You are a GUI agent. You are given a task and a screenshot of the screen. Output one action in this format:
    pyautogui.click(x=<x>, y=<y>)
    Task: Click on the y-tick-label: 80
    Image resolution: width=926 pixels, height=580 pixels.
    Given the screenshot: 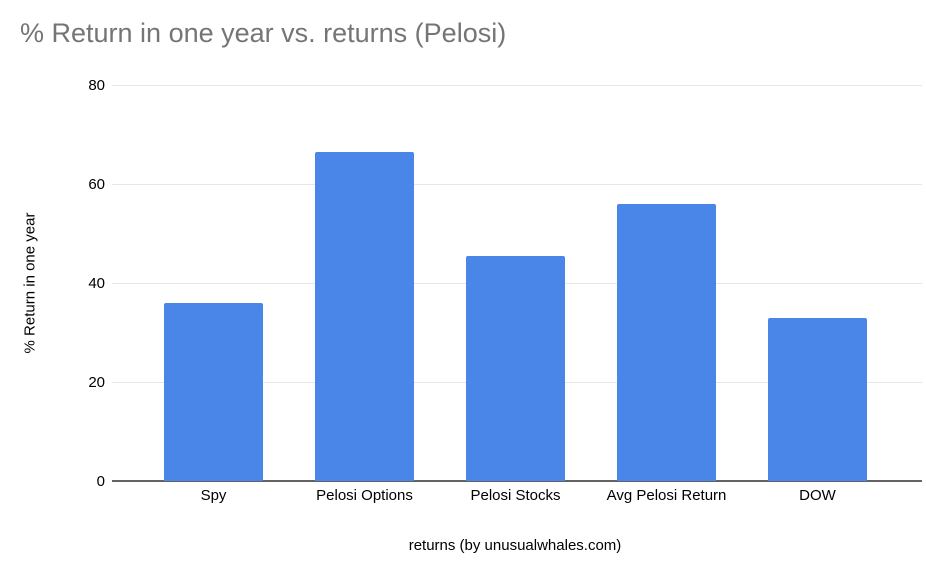 What is the action you would take?
    pyautogui.click(x=96, y=85)
    